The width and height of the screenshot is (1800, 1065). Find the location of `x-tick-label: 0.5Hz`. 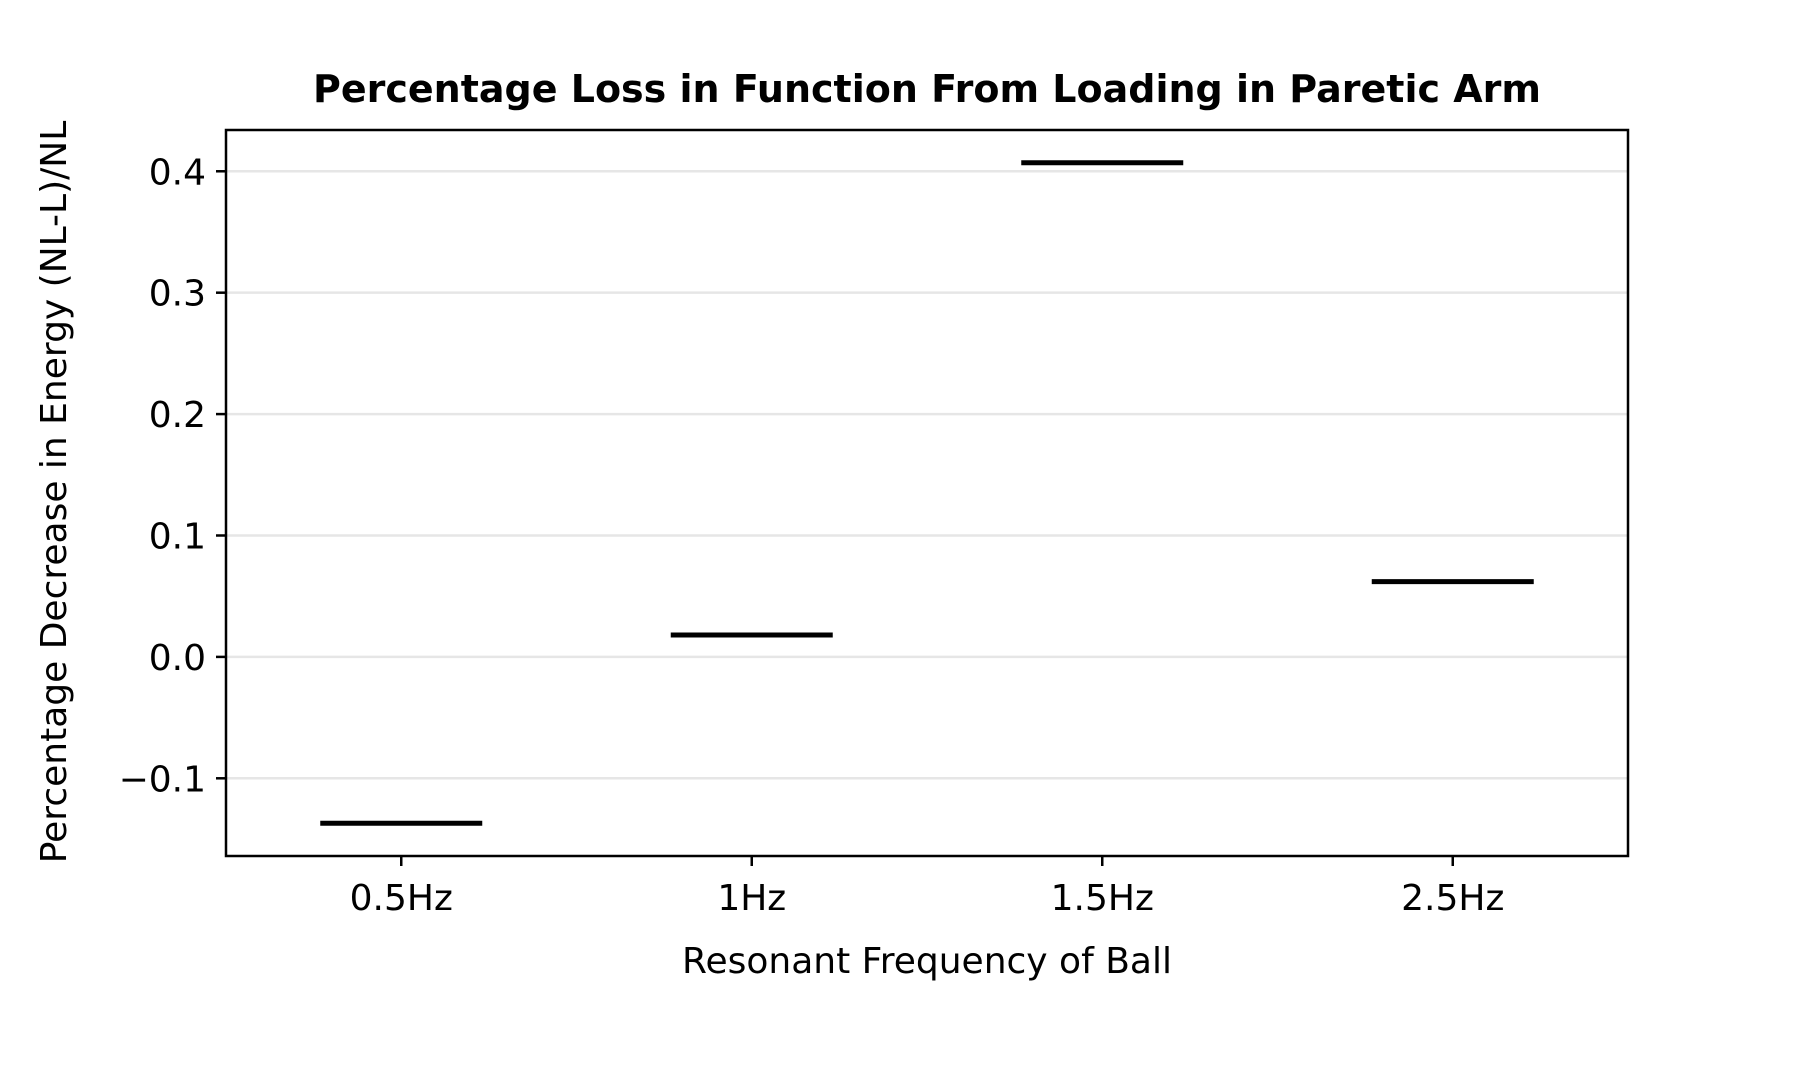

x-tick-label: 0.5Hz is located at coordinates (401, 898).